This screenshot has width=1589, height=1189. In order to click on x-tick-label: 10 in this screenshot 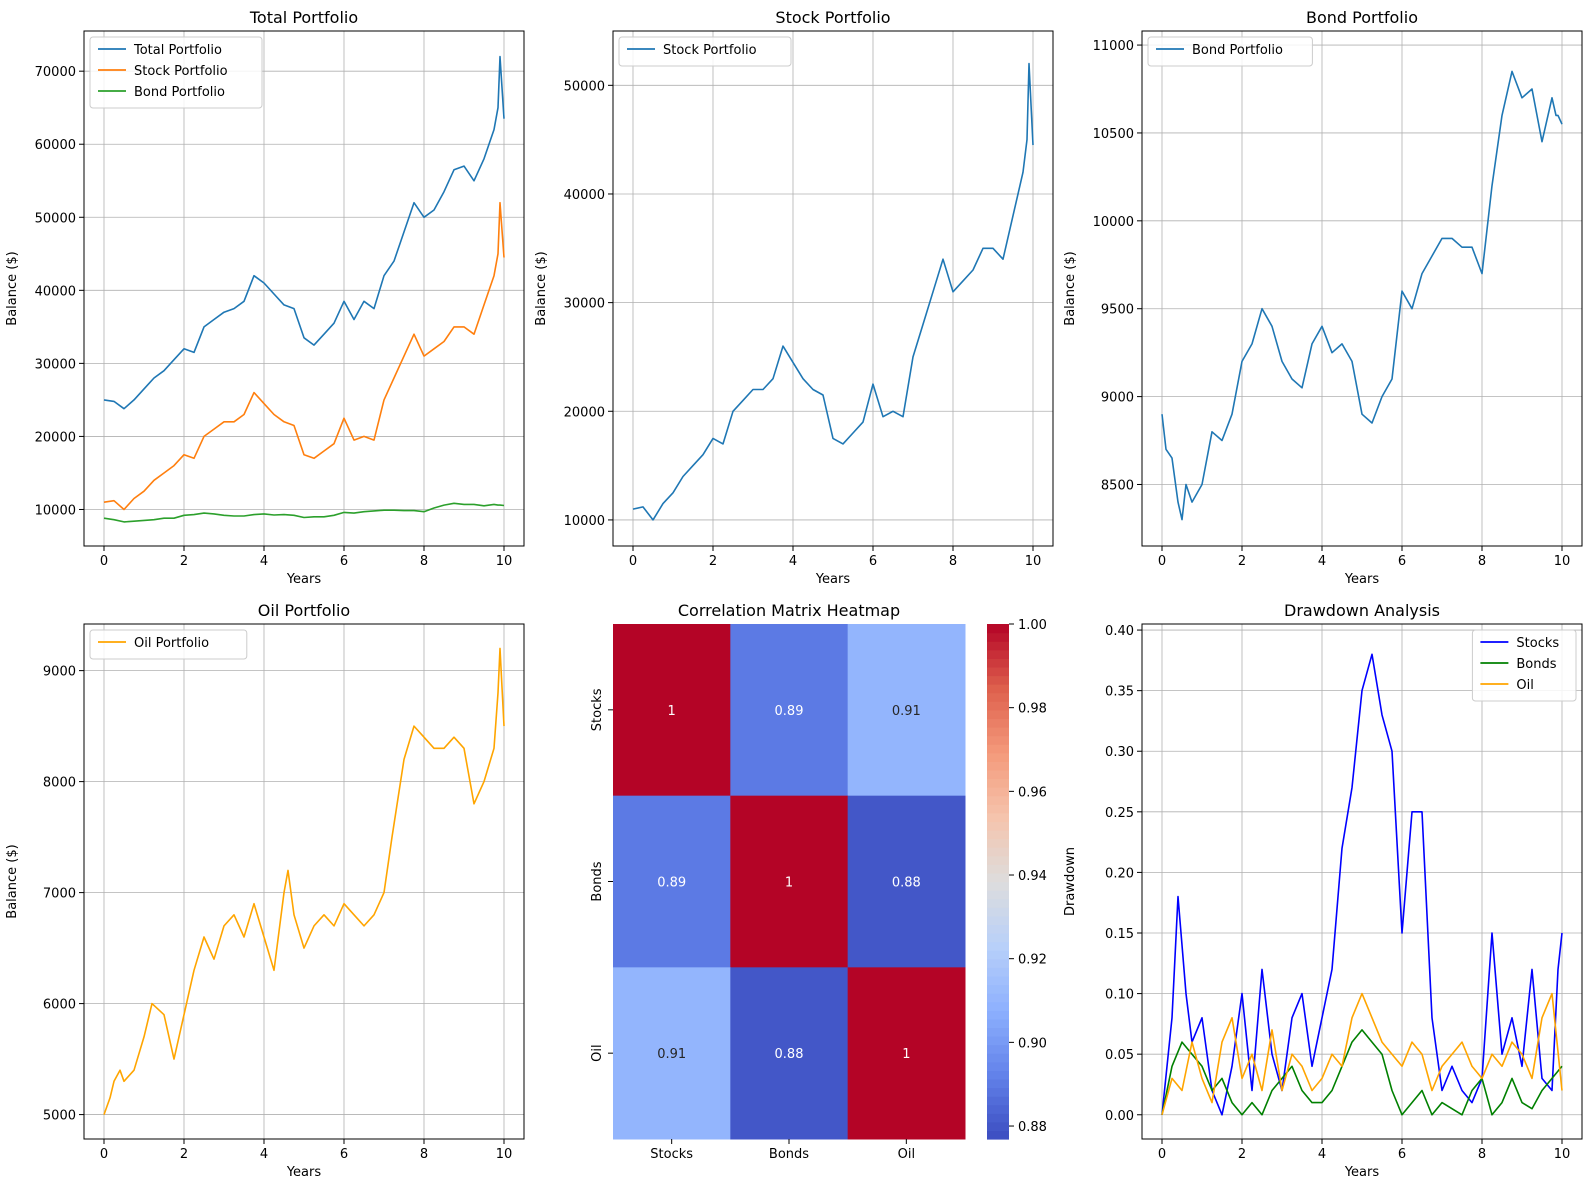, I will do `click(1562, 1154)`.